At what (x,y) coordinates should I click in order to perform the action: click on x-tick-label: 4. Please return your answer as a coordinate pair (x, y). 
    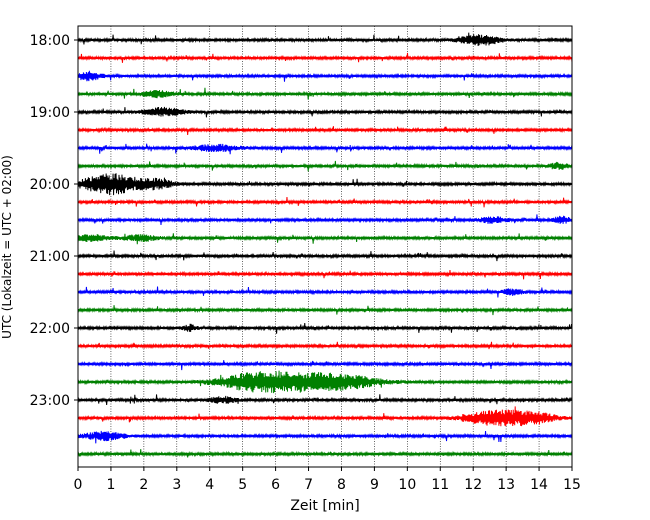
    Looking at the image, I should click on (209, 485).